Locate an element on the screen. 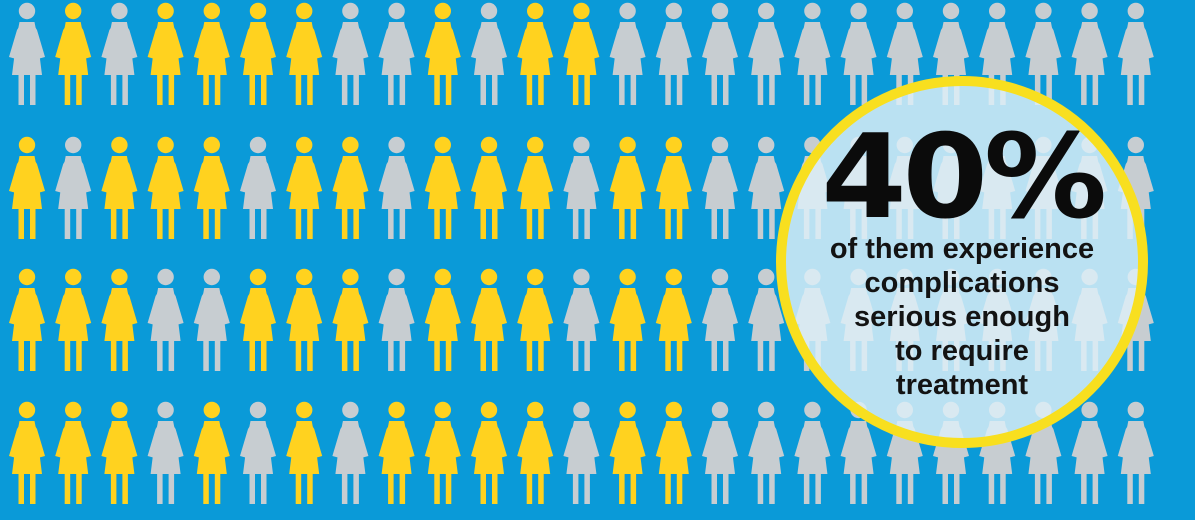  statistic-caption-line: complications is located at coordinates (962, 283).